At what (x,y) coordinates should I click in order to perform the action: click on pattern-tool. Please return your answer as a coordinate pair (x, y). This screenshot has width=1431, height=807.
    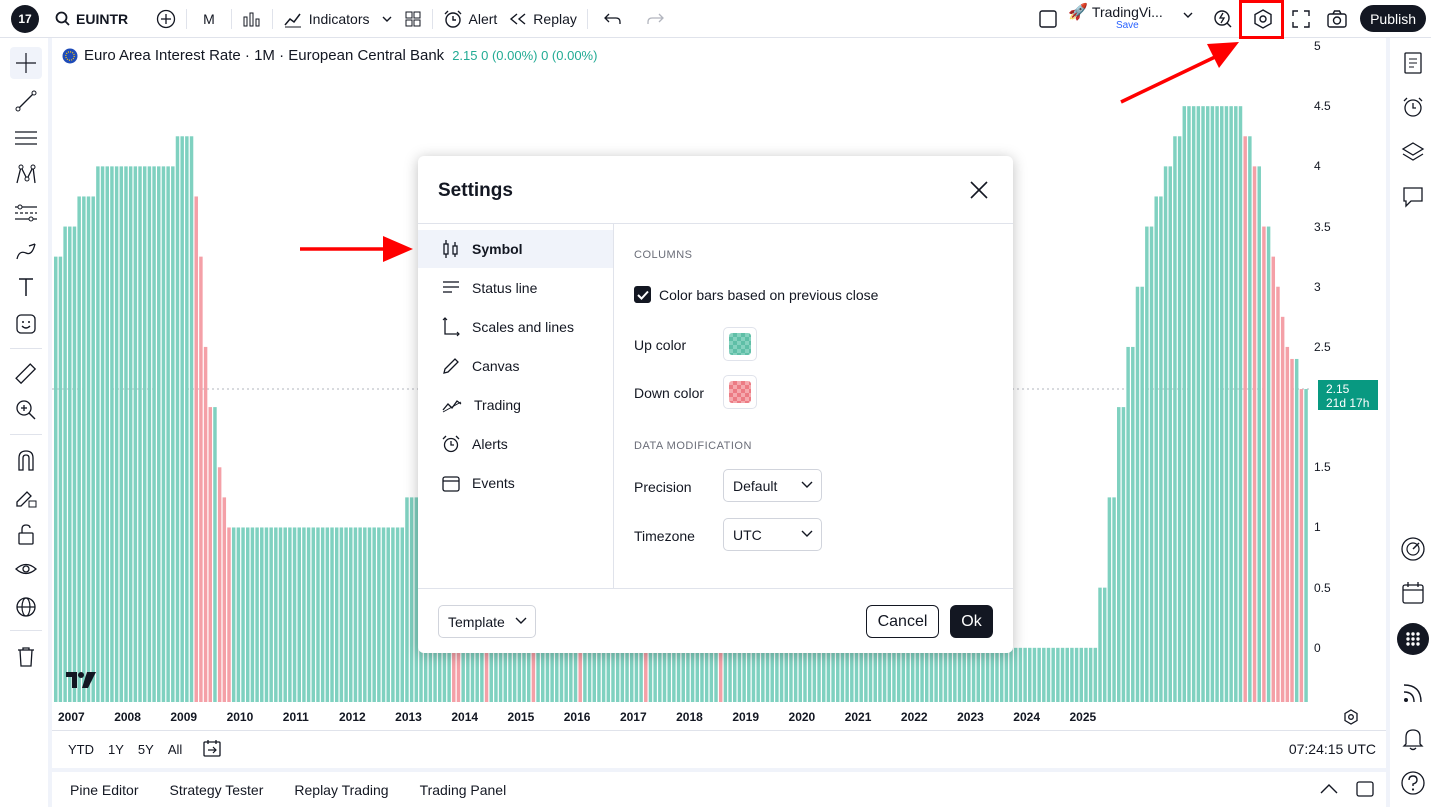
    Looking at the image, I should click on (26, 175).